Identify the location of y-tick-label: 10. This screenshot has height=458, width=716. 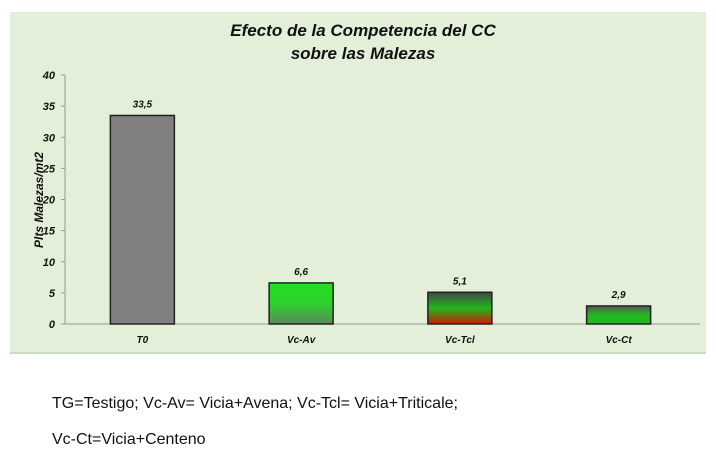
(49, 263).